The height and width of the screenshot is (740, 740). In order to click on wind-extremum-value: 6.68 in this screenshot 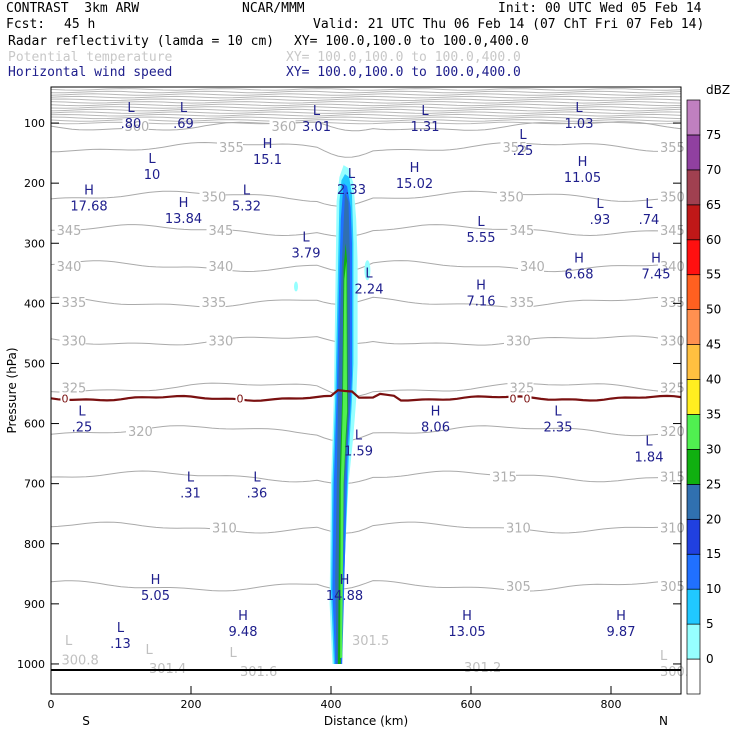, I will do `click(579, 274)`.